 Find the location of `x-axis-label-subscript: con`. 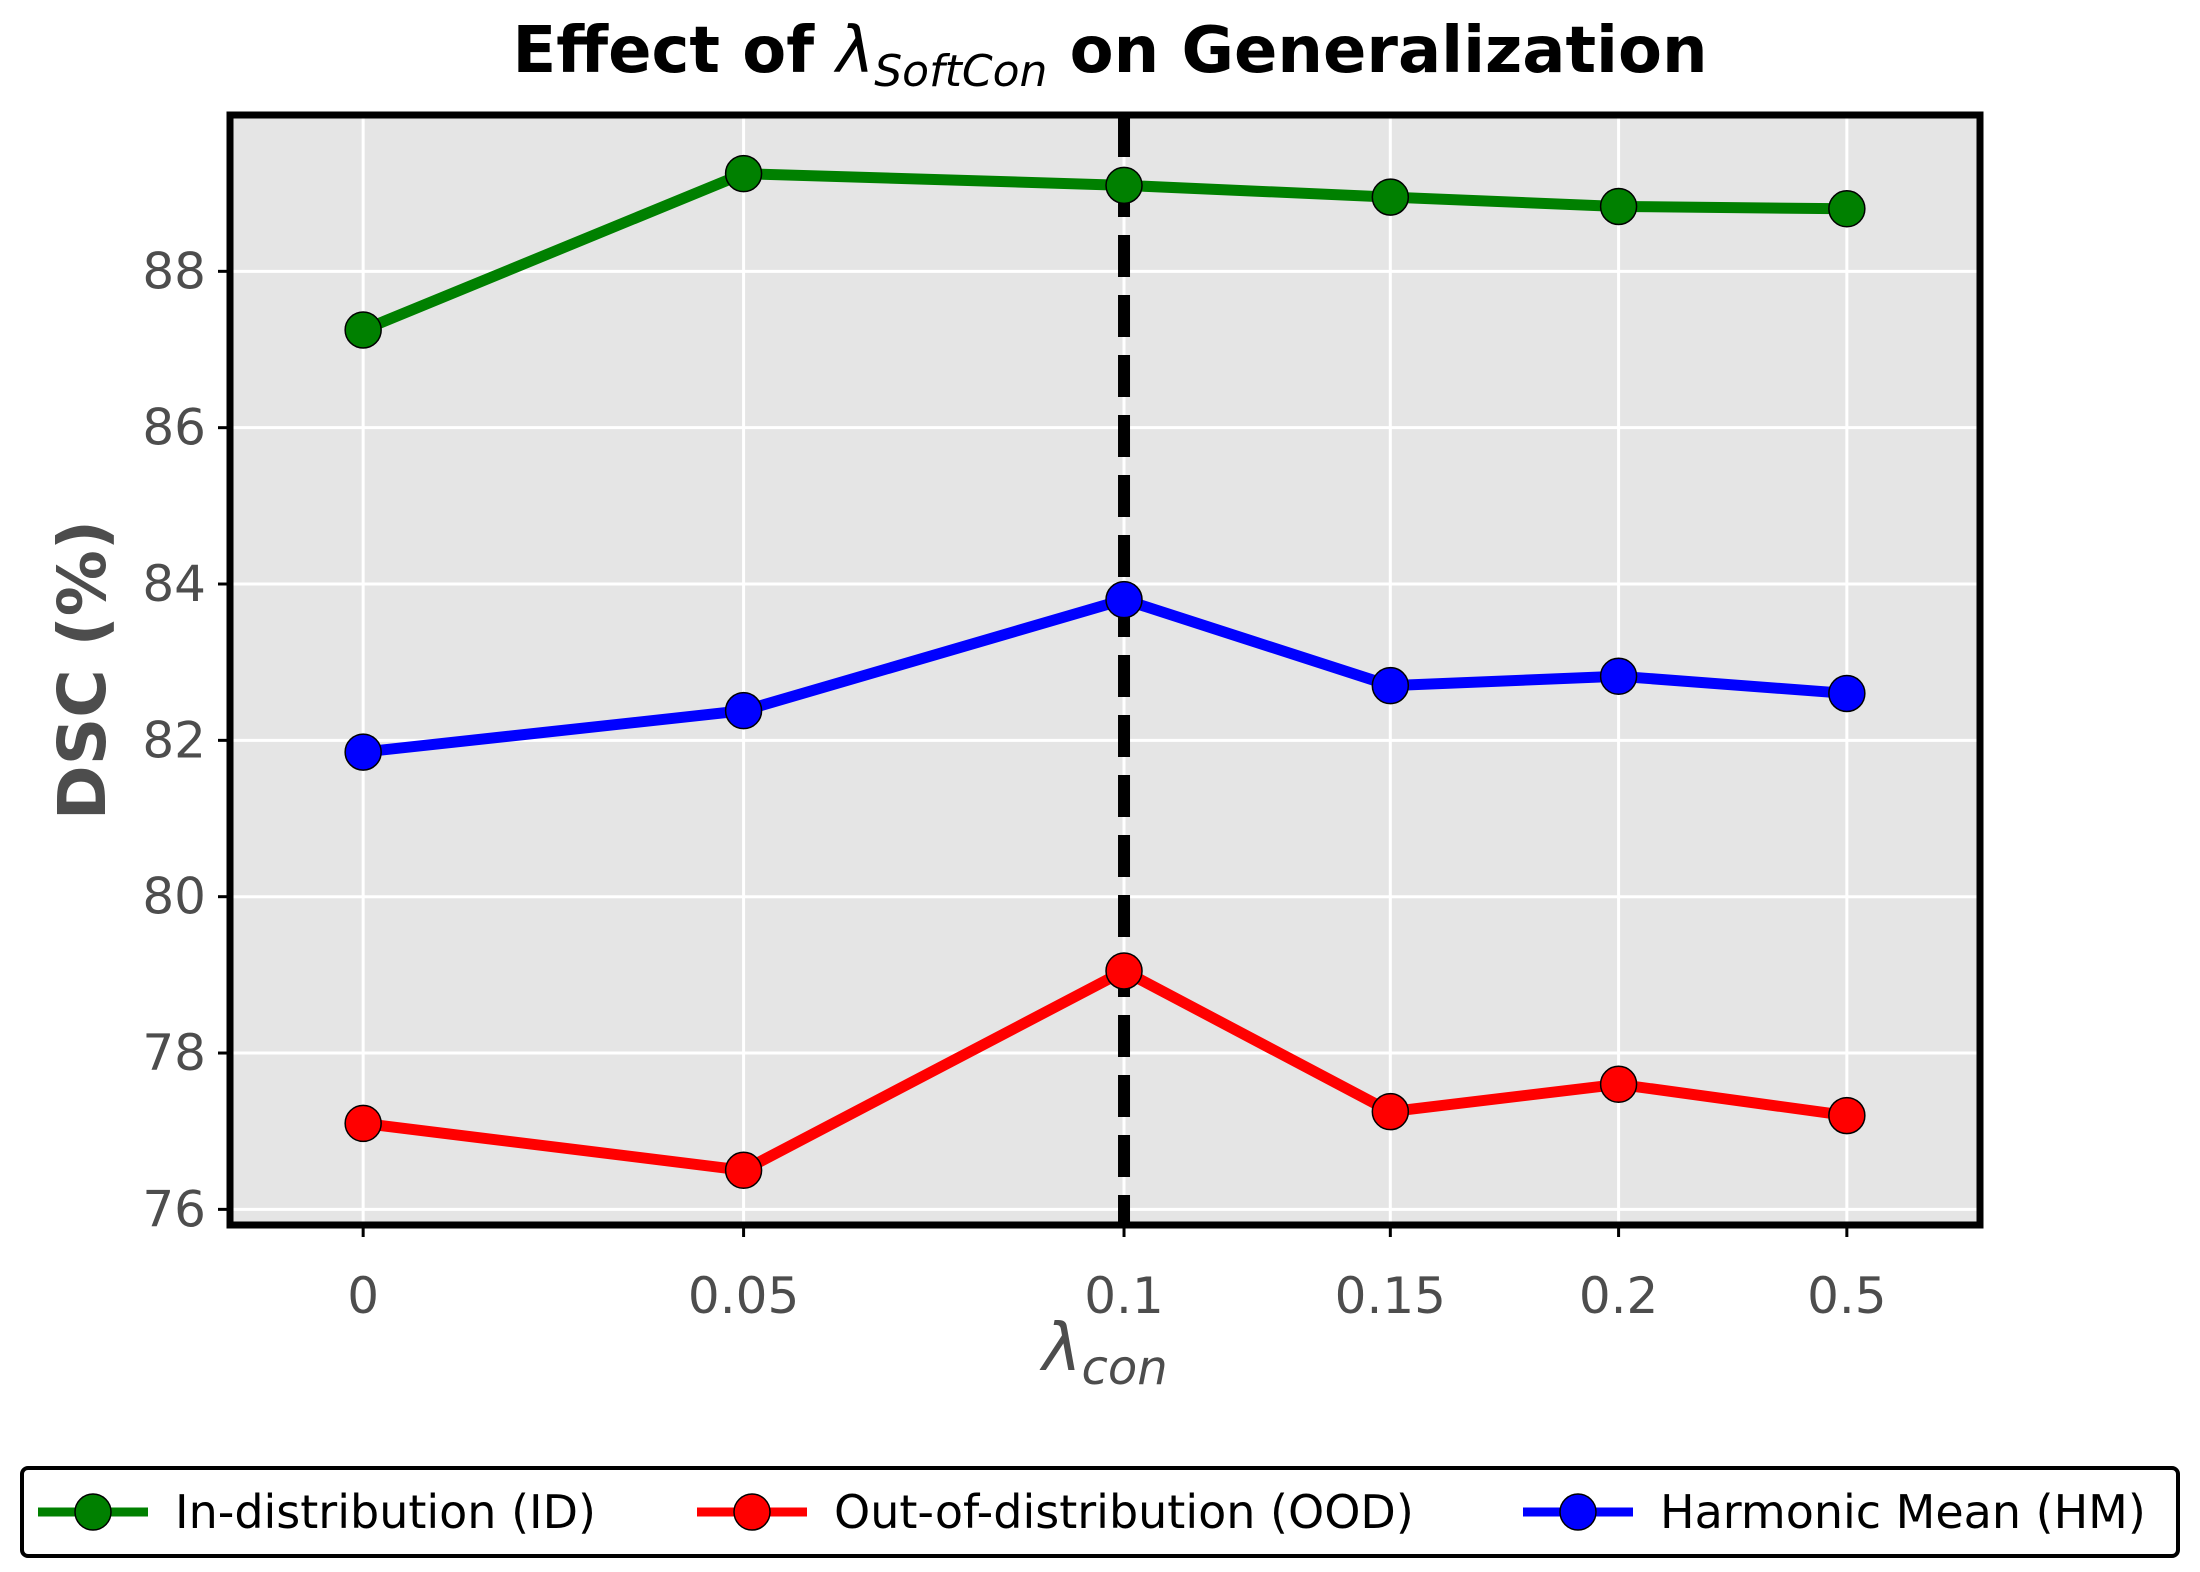

x-axis-label-subscript: con is located at coordinates (1124, 1368).